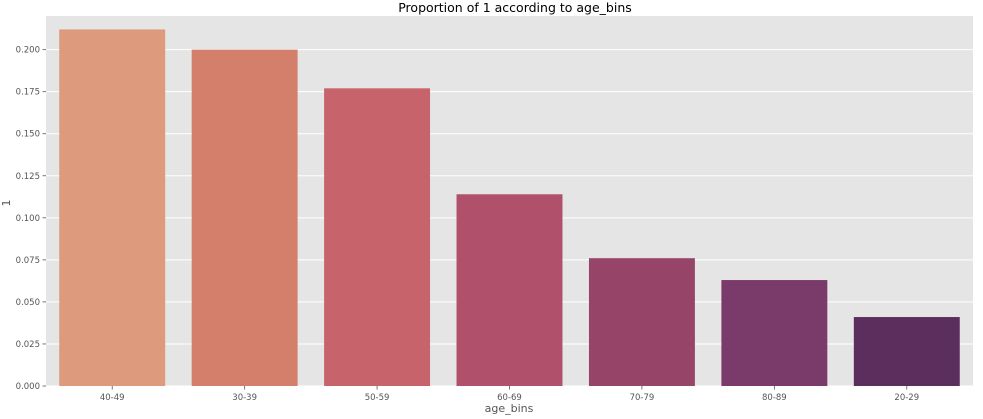 The height and width of the screenshot is (419, 983). I want to click on y-tick-label: 0.200, so click(28, 51).